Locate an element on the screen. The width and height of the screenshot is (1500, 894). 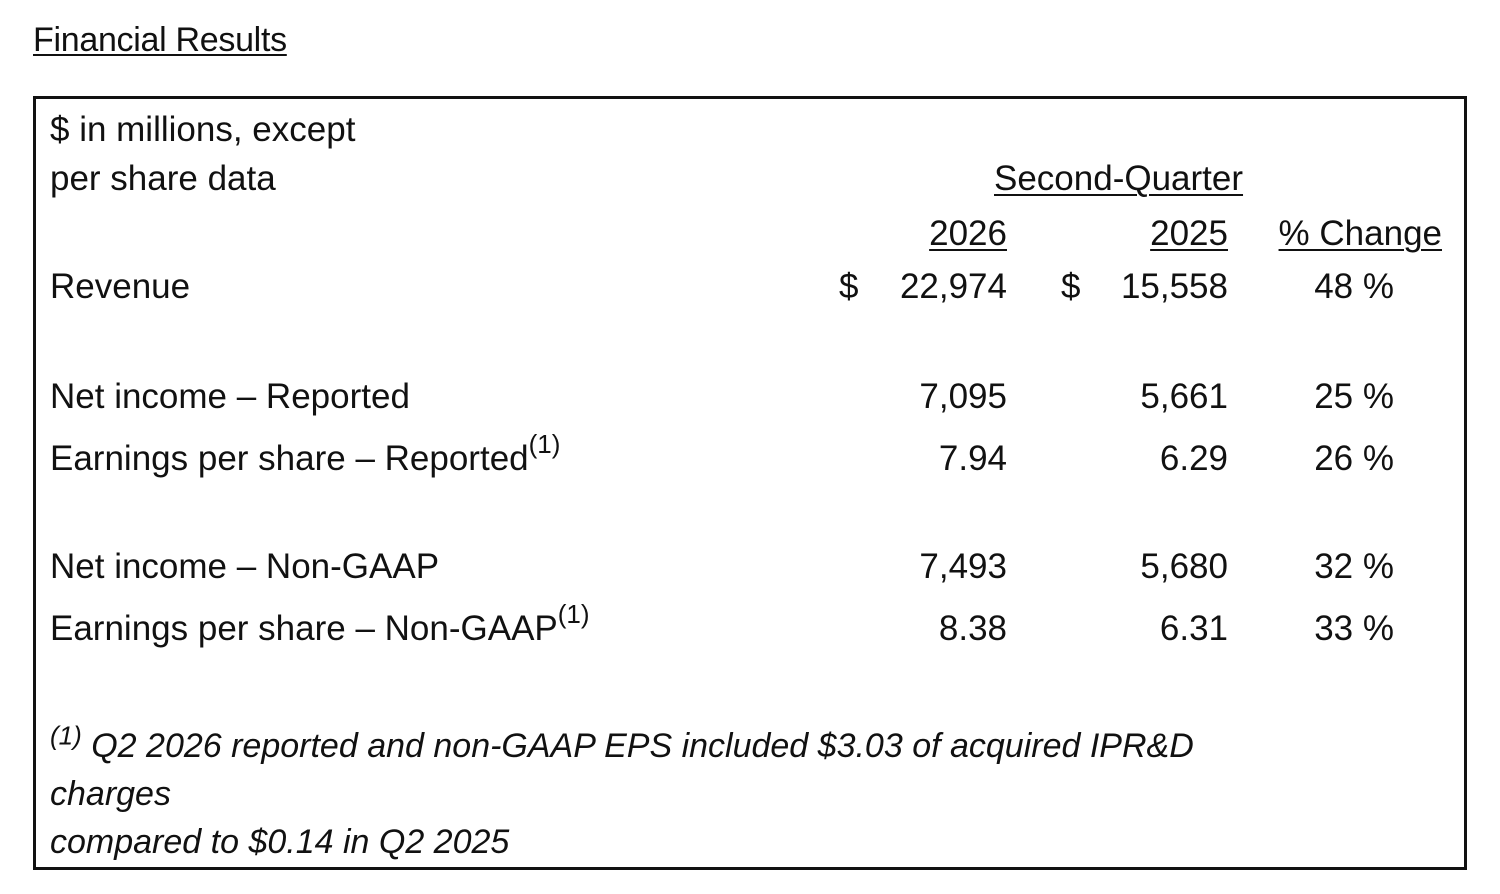
value-2025: 5,661 is located at coordinates (1184, 396).